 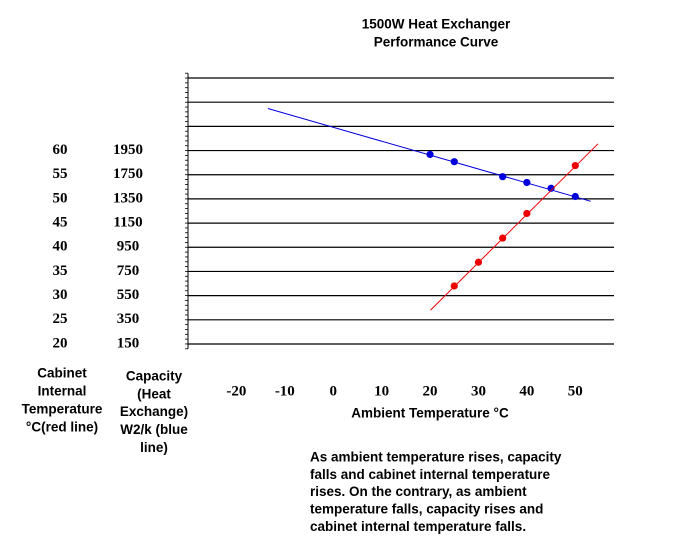 I want to click on y2-axis-label: Exchange), so click(x=154, y=411).